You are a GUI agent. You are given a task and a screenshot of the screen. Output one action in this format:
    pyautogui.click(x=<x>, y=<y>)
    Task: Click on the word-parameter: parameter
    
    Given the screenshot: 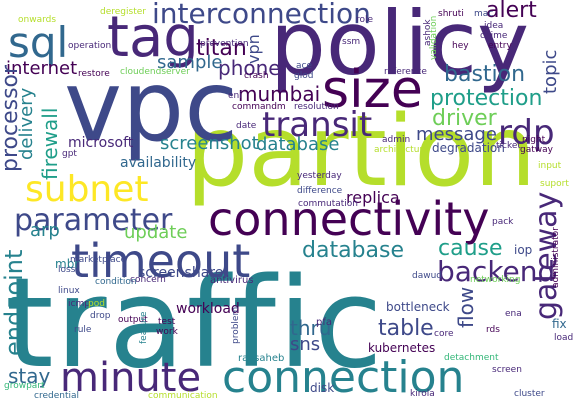 What is the action you would take?
    pyautogui.click(x=93, y=220)
    